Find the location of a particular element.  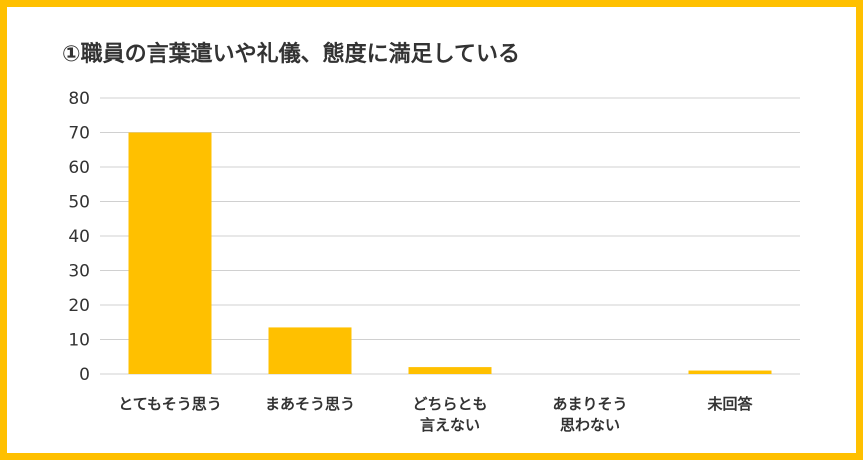

x-tick-label-line: あまりそう is located at coordinates (589, 404).